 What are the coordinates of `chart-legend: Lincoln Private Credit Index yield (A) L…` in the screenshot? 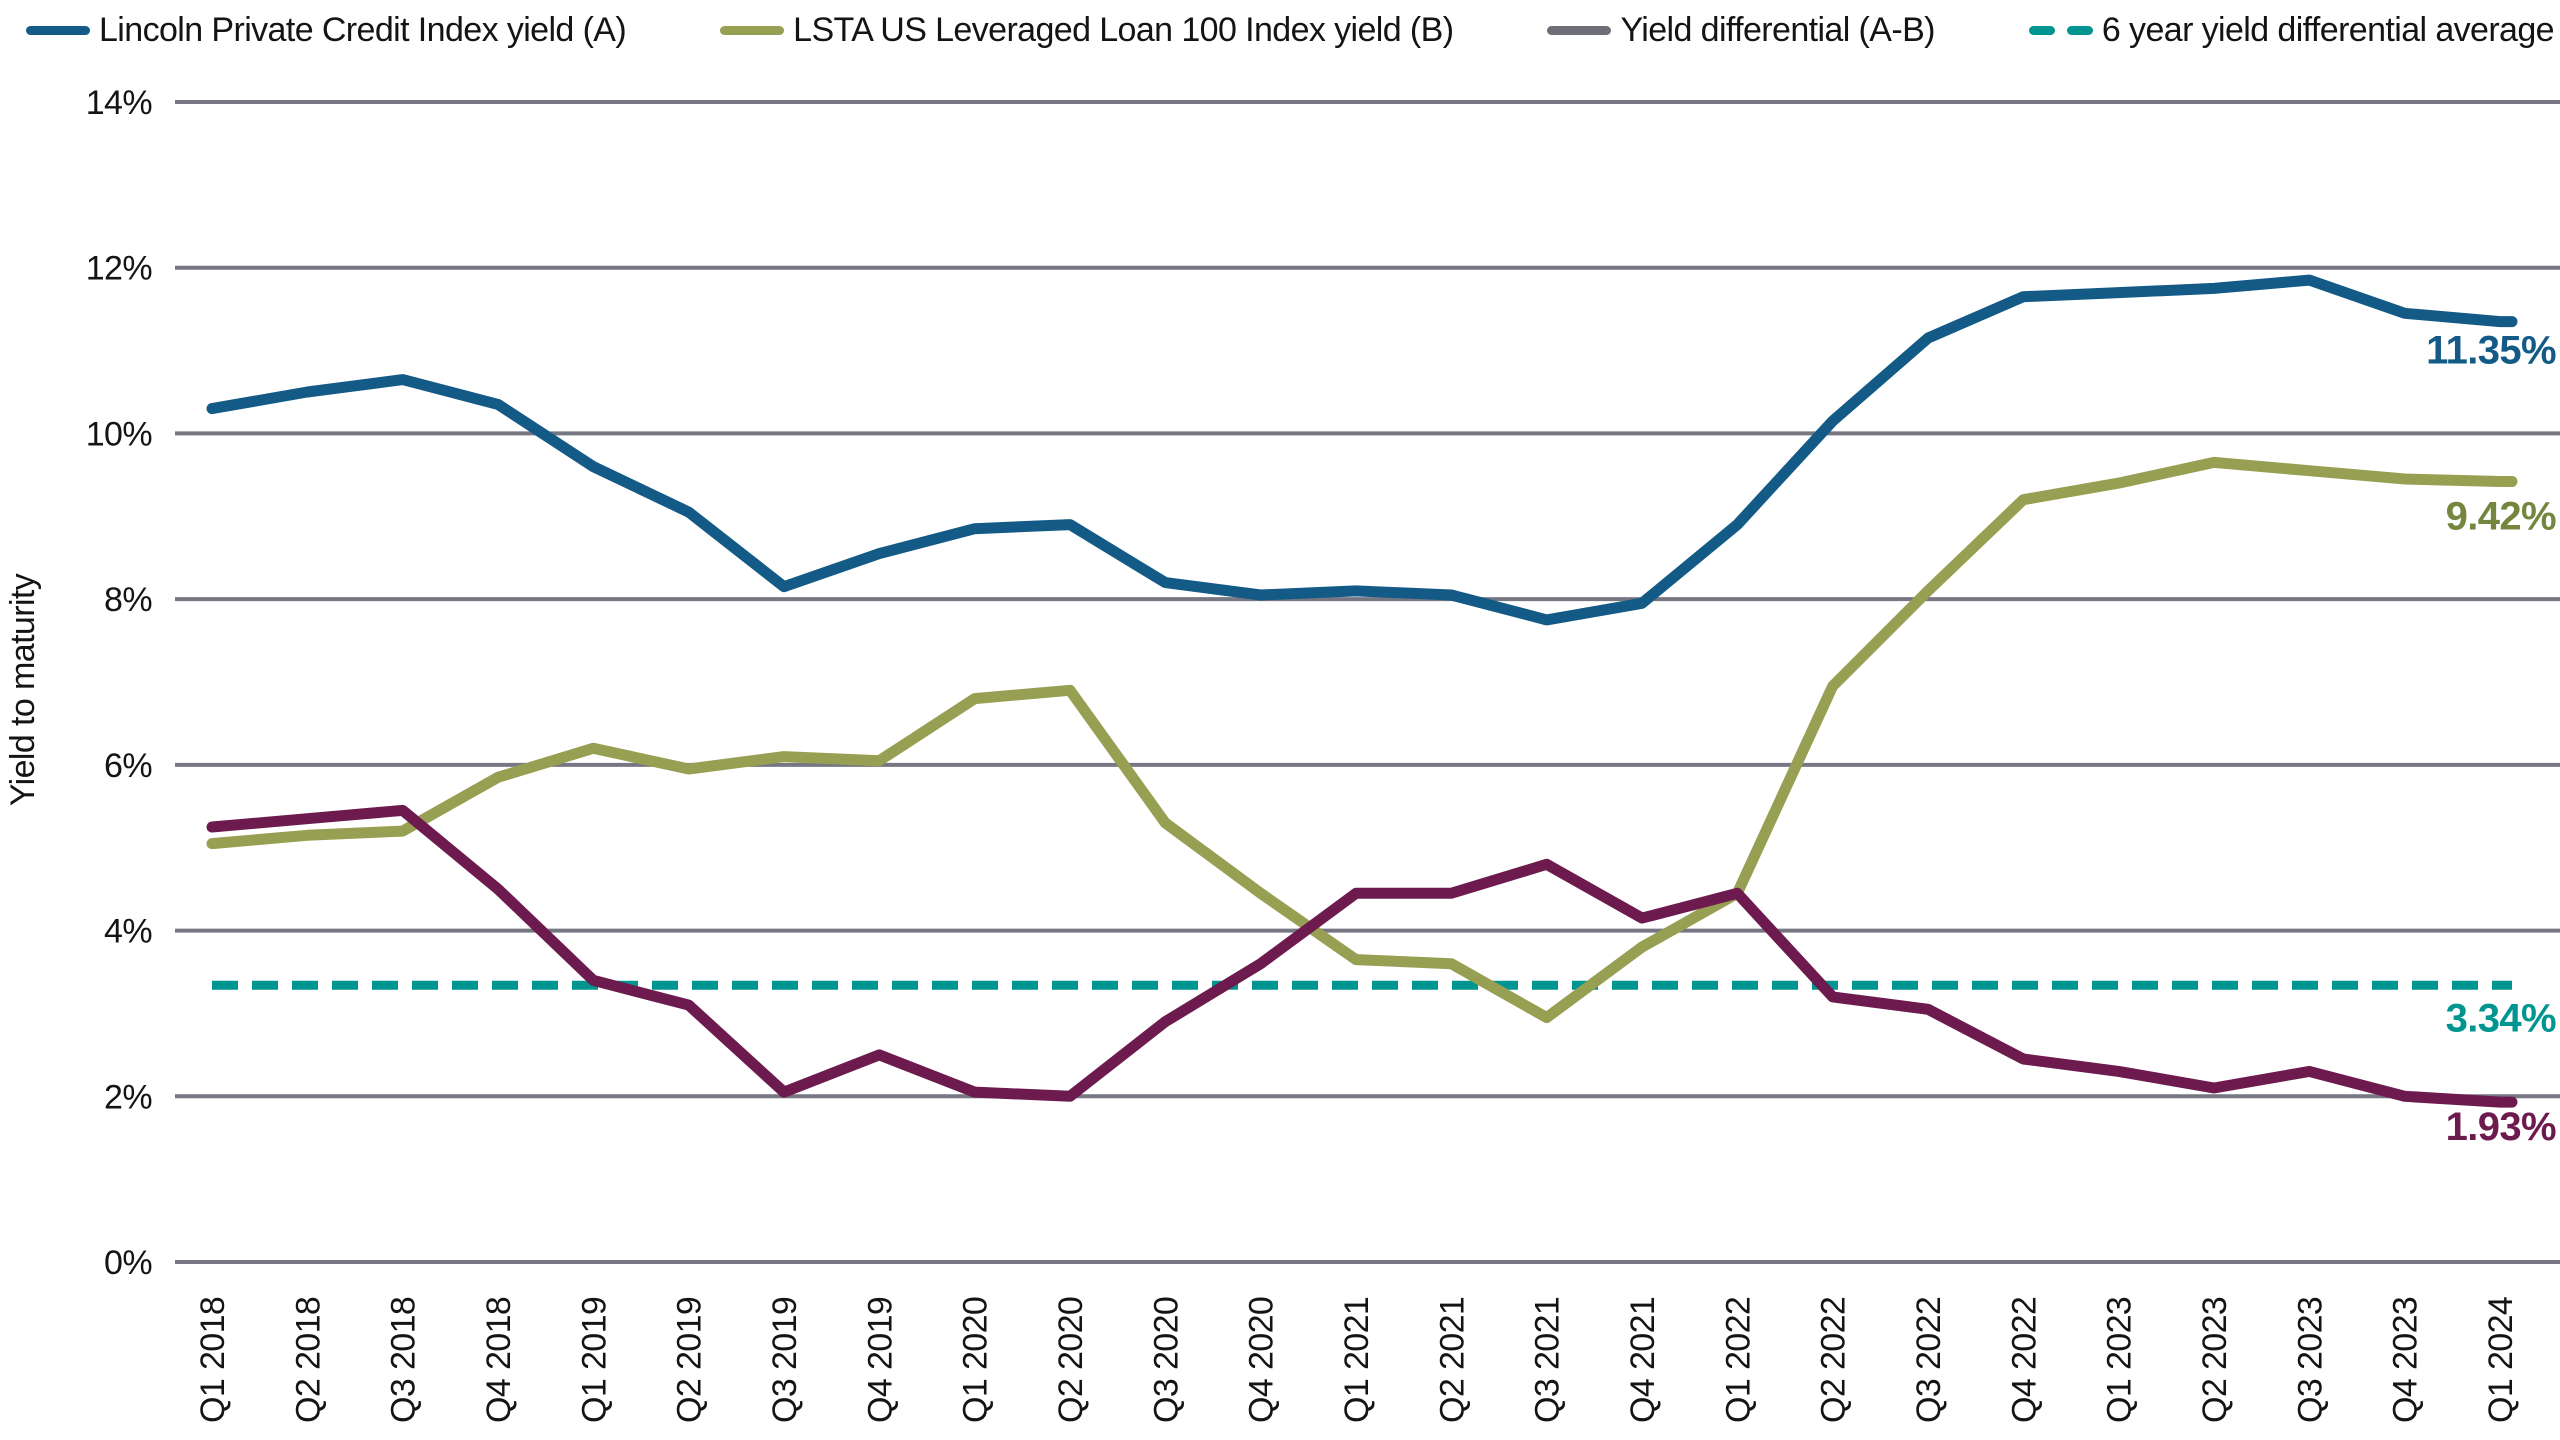 It's located at (1290, 30).